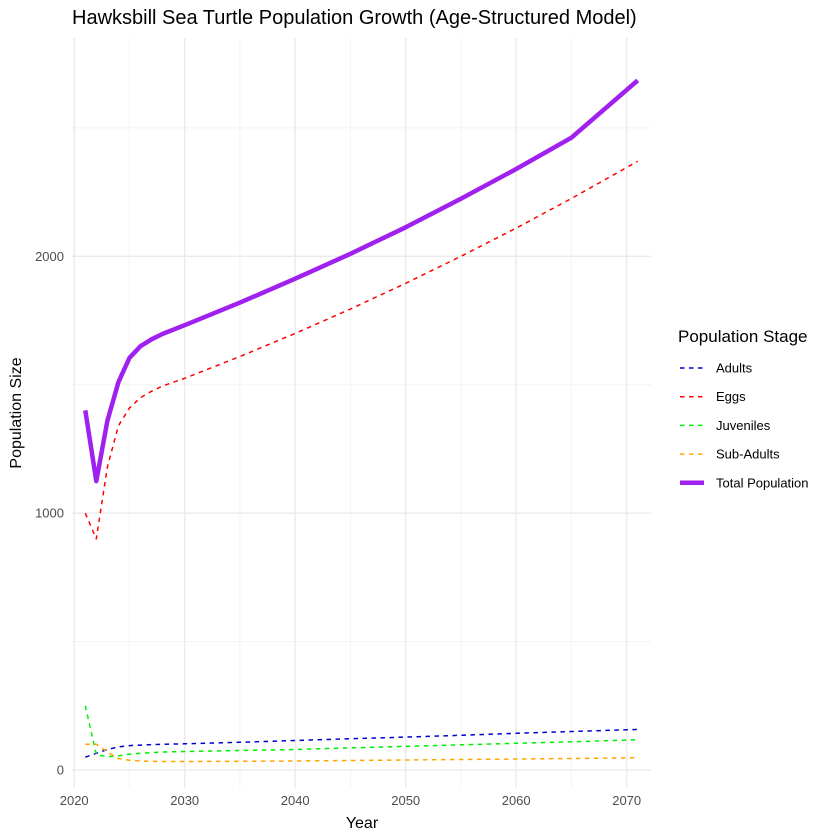 This screenshot has width=840, height=840. Describe the element at coordinates (362, 823) in the screenshot. I see `x-axis-label: Year` at that location.